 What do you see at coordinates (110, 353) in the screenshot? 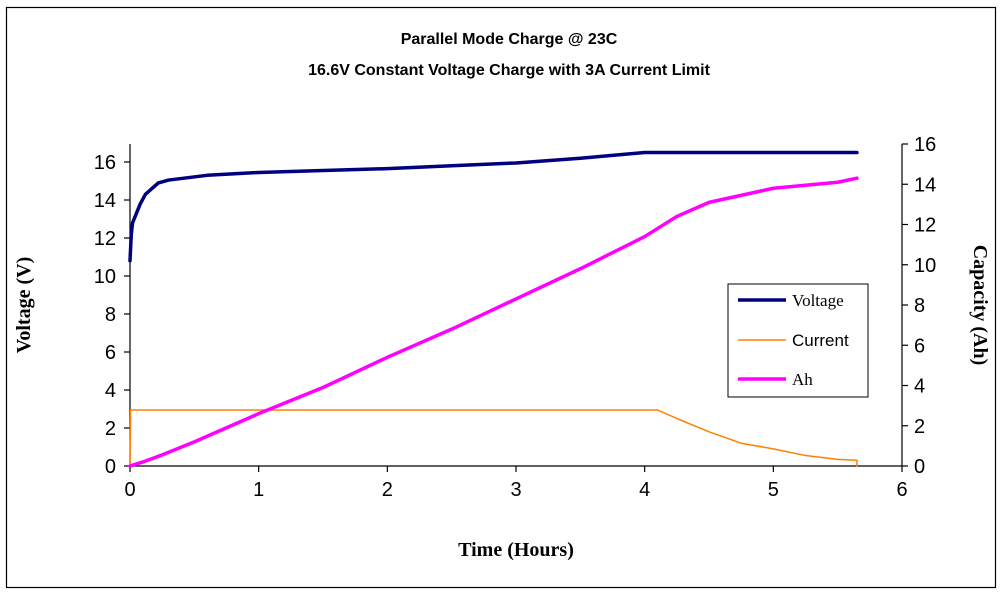
I see `y-tick-label: 6` at bounding box center [110, 353].